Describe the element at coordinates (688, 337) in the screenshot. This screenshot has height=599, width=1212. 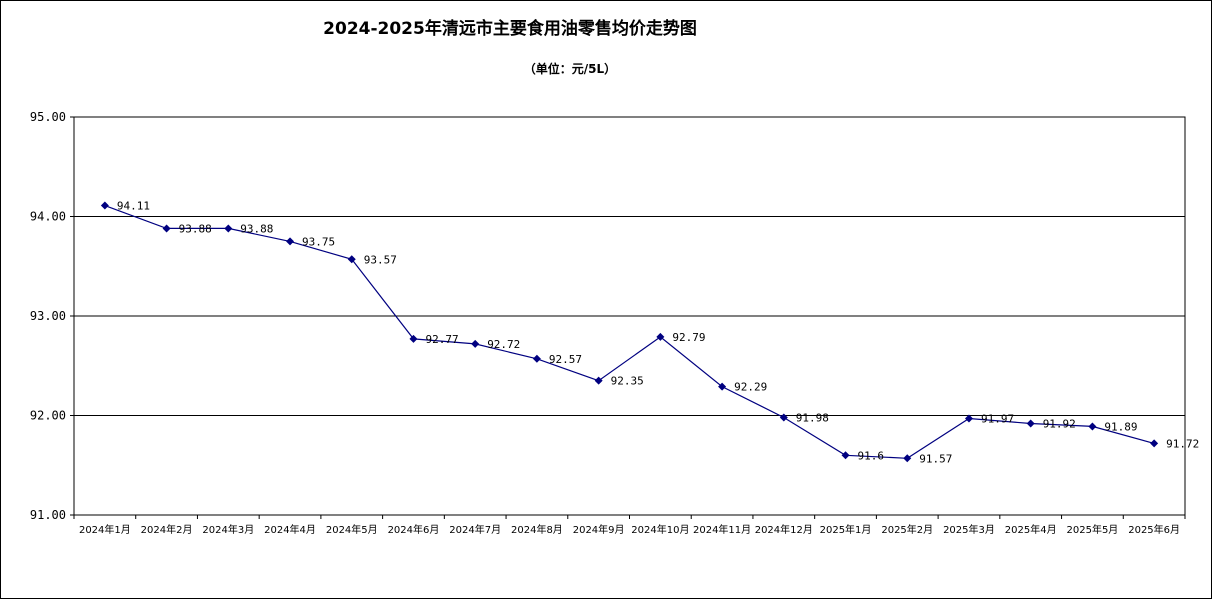
I see `data-label-9: 92.79` at that location.